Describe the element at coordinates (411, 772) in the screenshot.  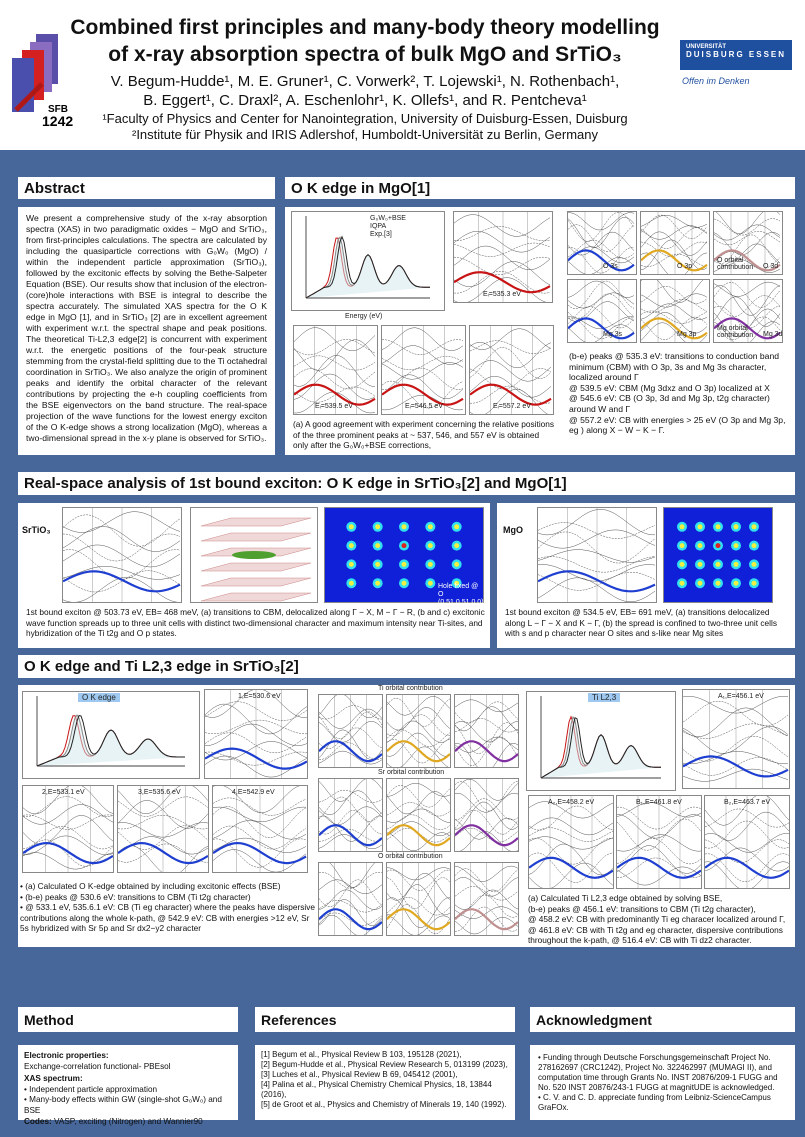
I see `orbital-title: Sr orbital contribution` at that location.